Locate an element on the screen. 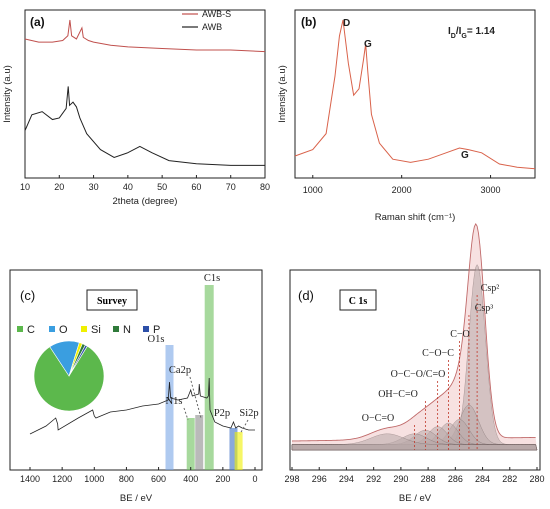 This screenshot has height=509, width=550. peak-band-p2p is located at coordinates (233, 449).